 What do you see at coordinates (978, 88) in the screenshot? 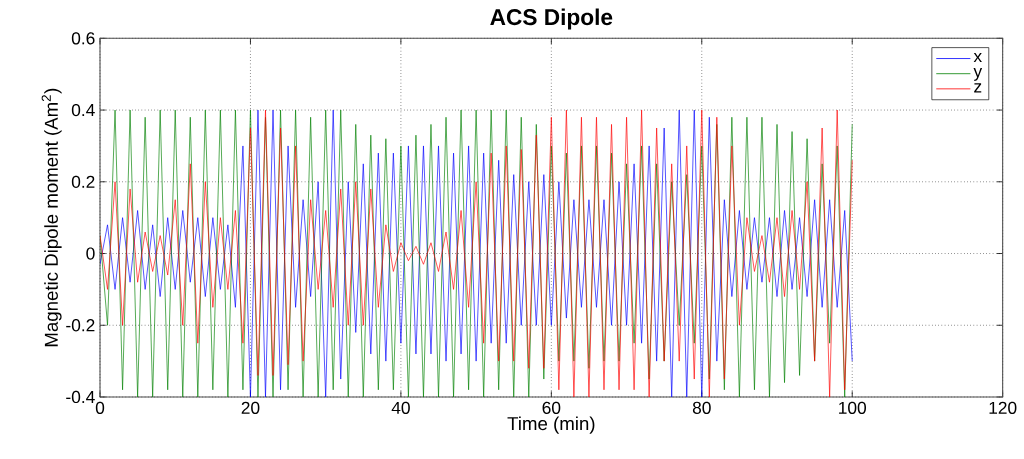
I see `legend-label: z` at bounding box center [978, 88].